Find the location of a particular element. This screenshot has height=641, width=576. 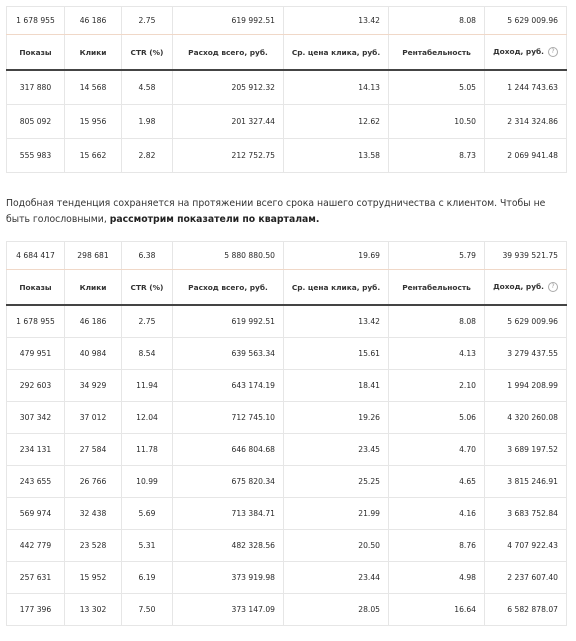

table-cell: 11.94 is located at coordinates (147, 385).